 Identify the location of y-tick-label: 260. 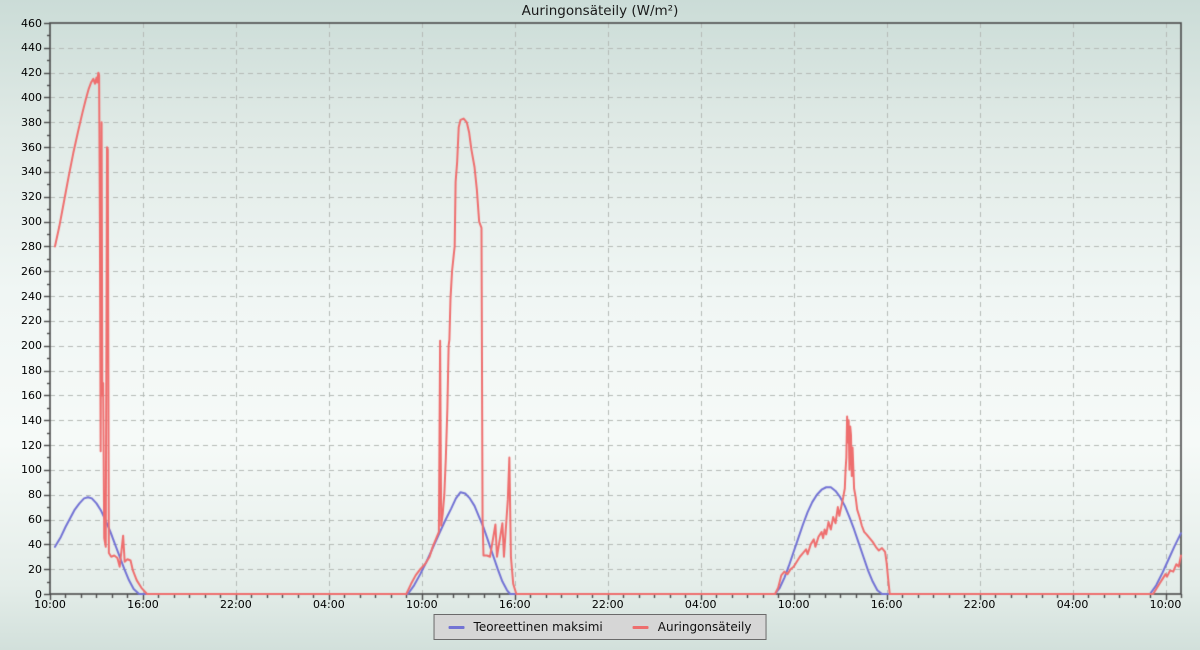
(31, 271).